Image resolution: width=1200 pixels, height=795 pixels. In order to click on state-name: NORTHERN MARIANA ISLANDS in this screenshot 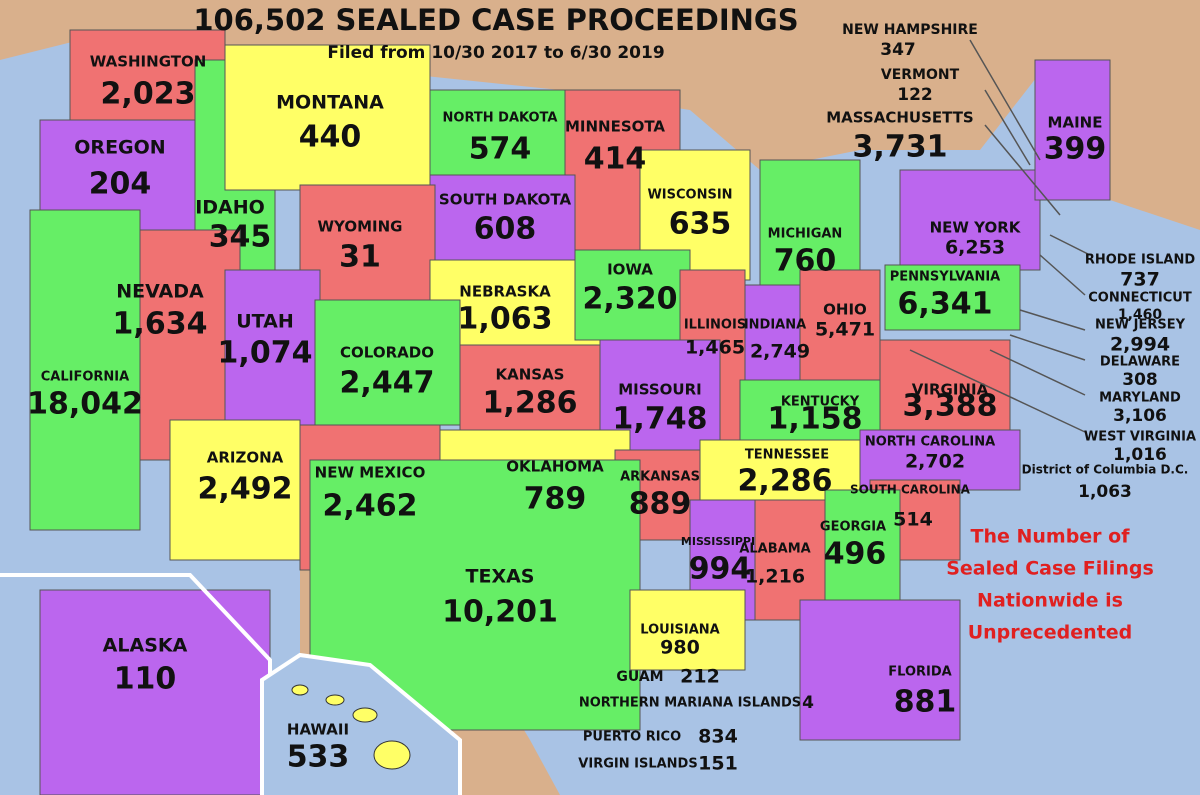, I will do `click(690, 703)`.